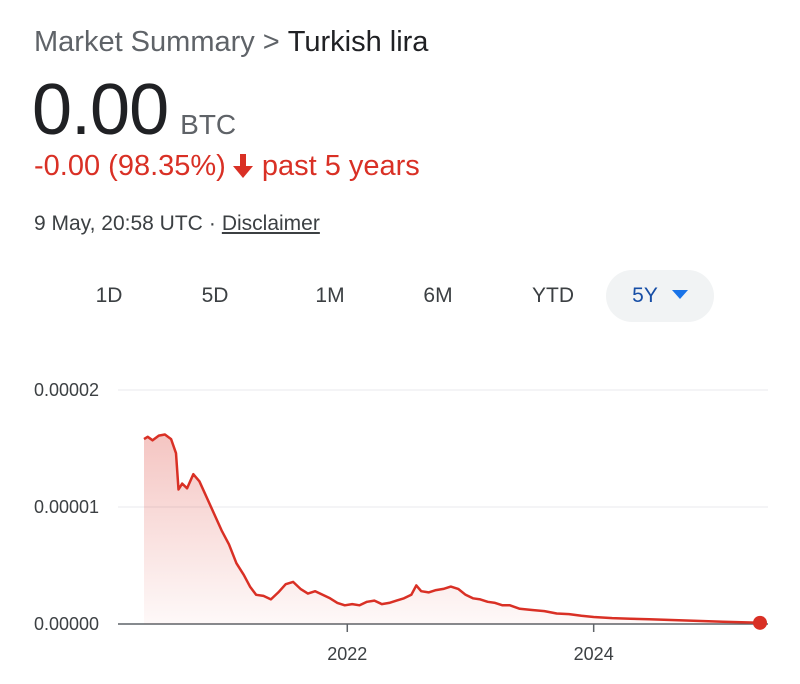 Image resolution: width=800 pixels, height=684 pixels. Describe the element at coordinates (660, 296) in the screenshot. I see `tab-5y: 5Y` at that location.